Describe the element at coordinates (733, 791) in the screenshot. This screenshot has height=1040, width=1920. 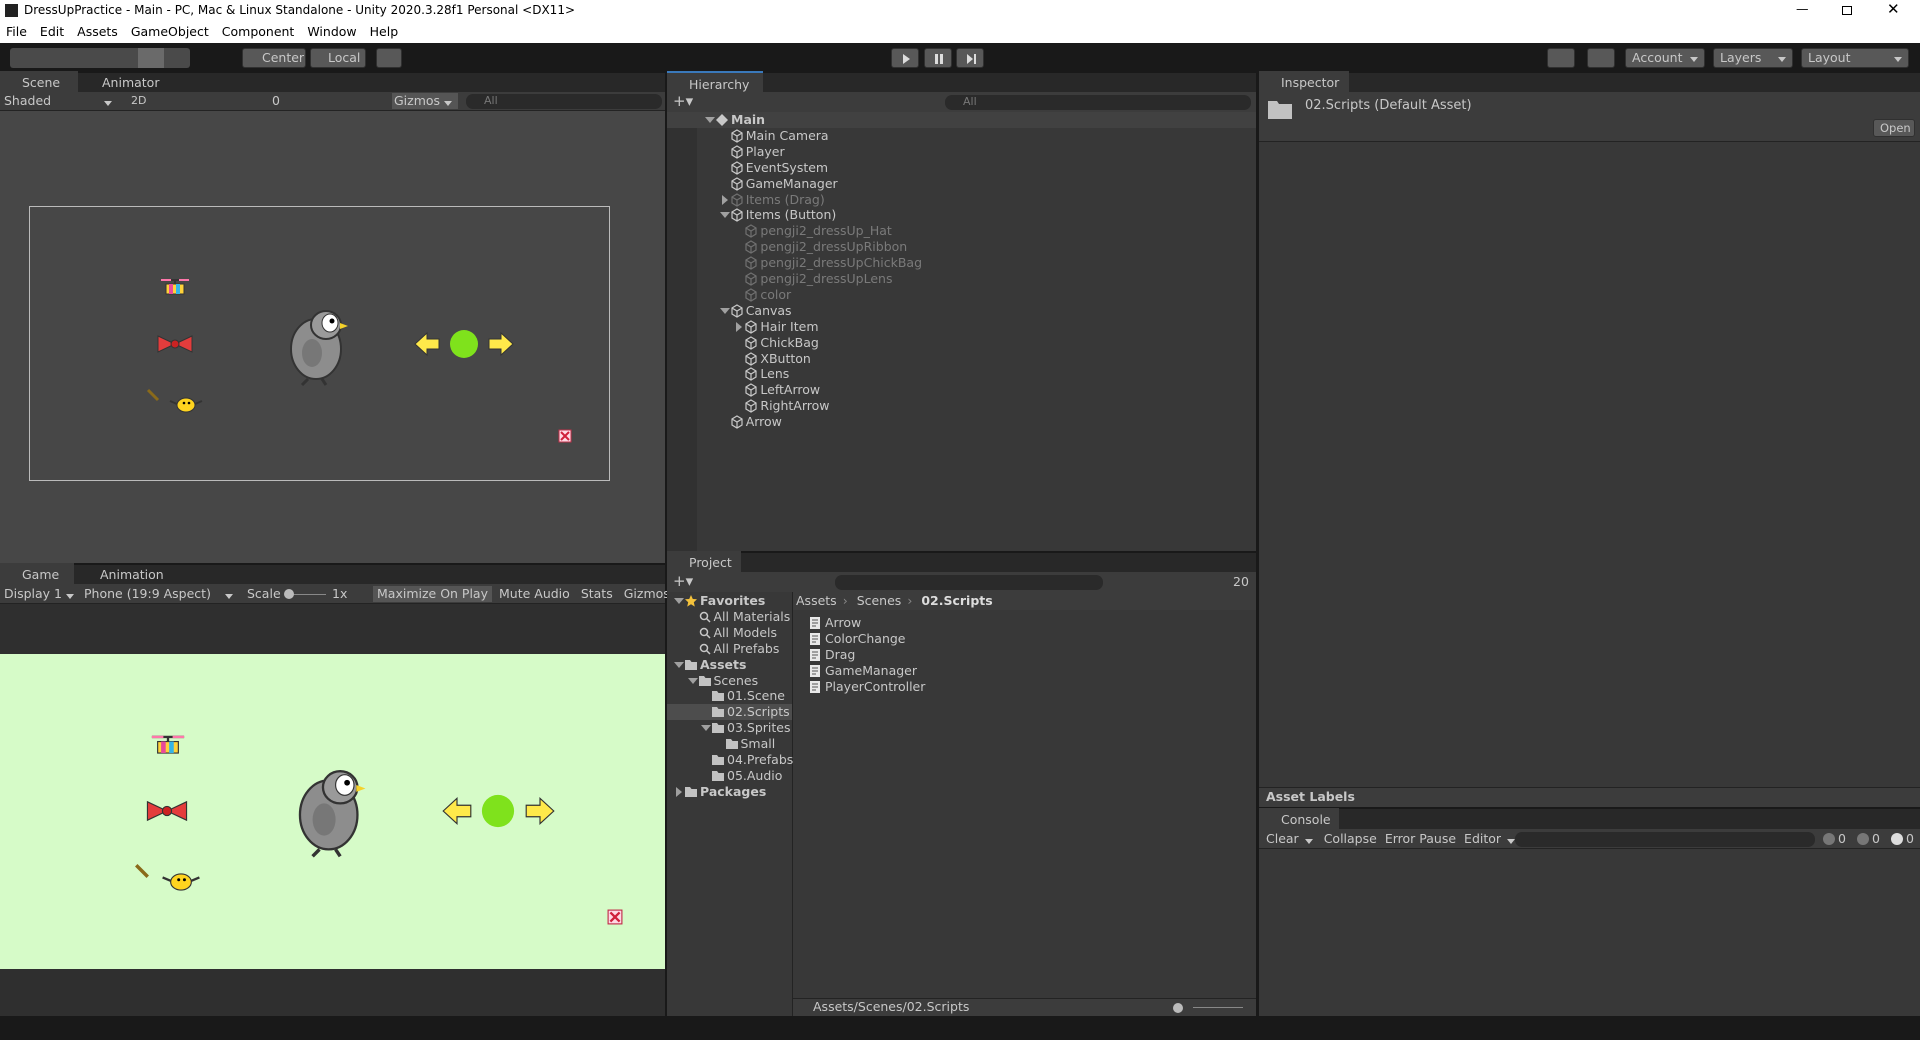
I see `tree-item: Packages` at that location.